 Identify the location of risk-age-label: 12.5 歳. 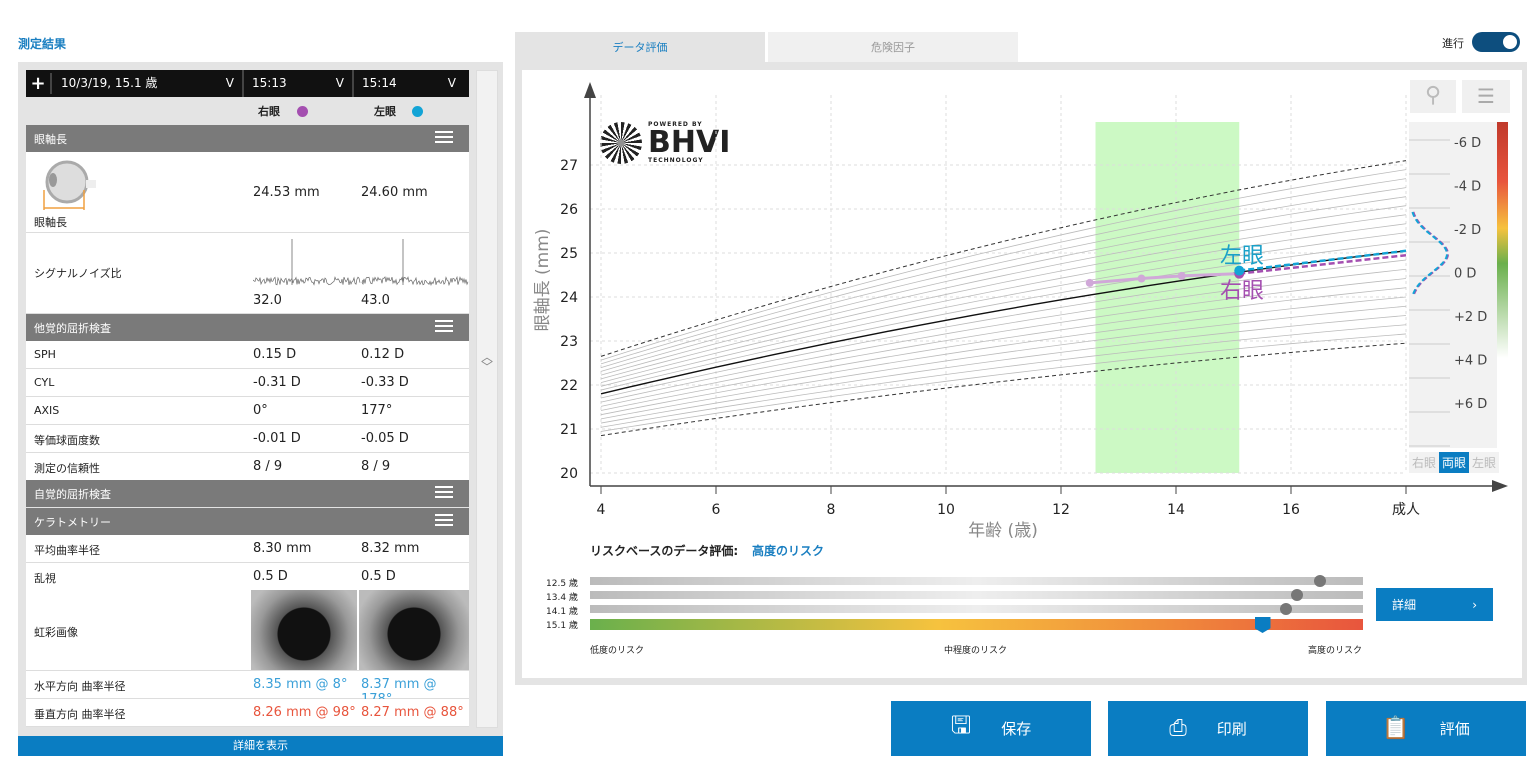
(562, 584).